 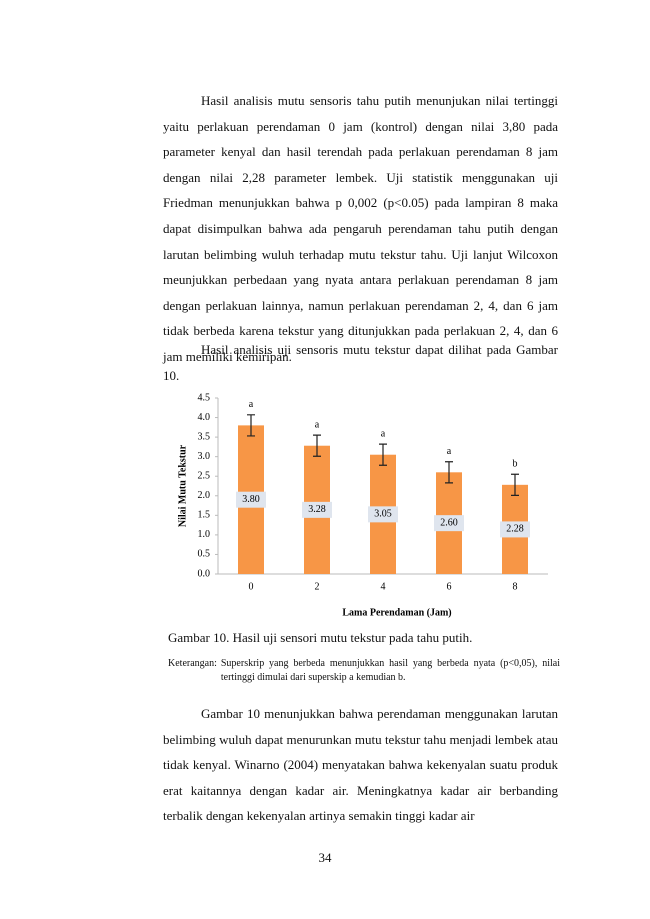 I want to click on value-label: 2.60, so click(x=449, y=522).